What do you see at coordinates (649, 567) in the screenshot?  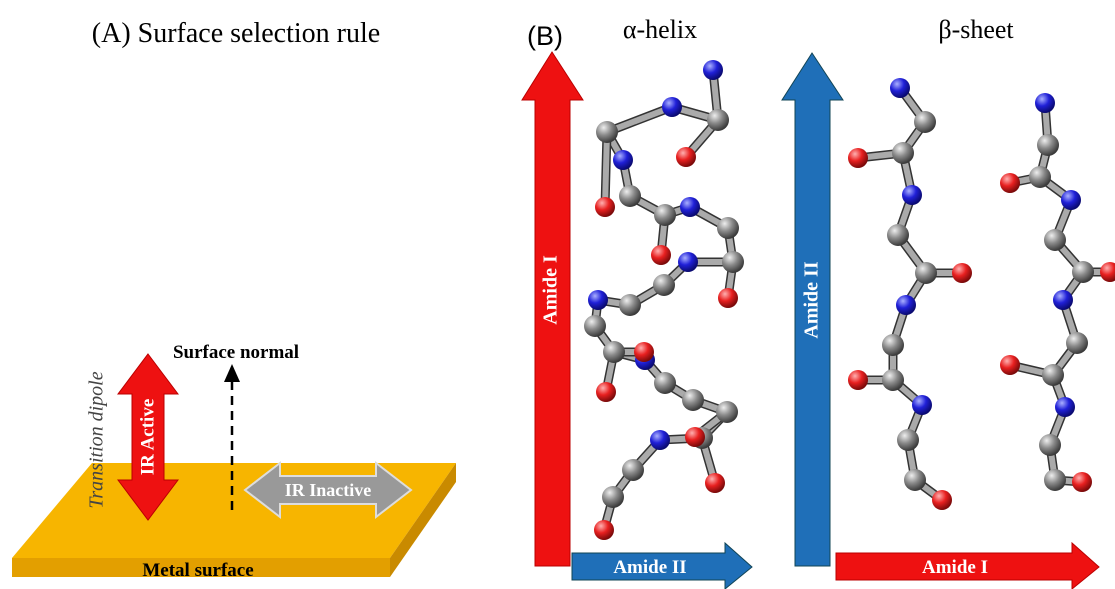 I see `helix-horizontal-label: Amide II` at bounding box center [649, 567].